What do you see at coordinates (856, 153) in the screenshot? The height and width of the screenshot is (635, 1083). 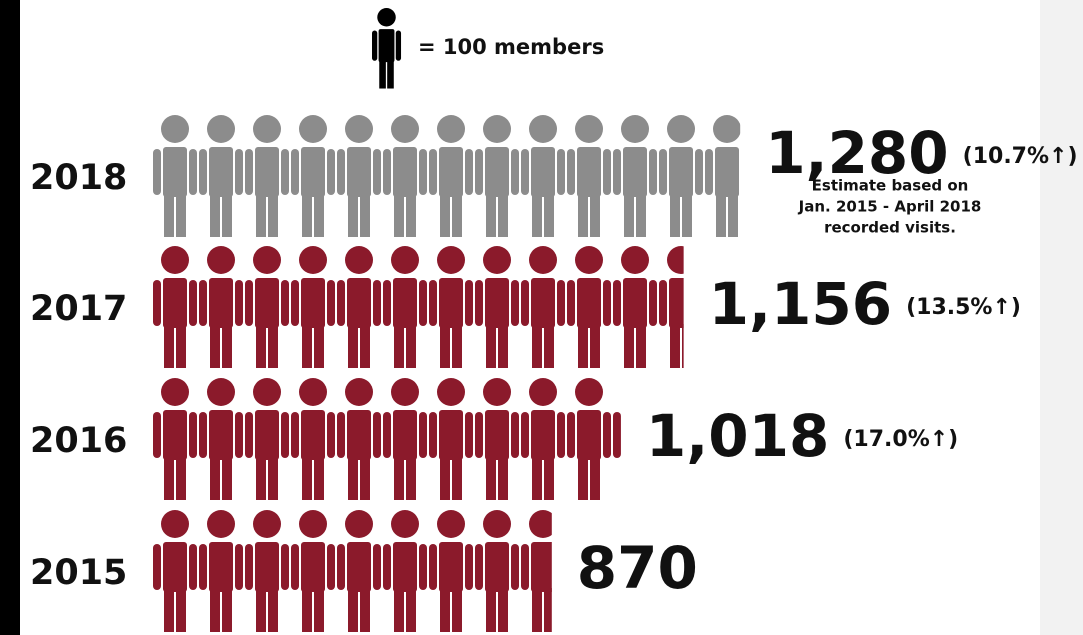 I see `value-number: 1,280` at bounding box center [856, 153].